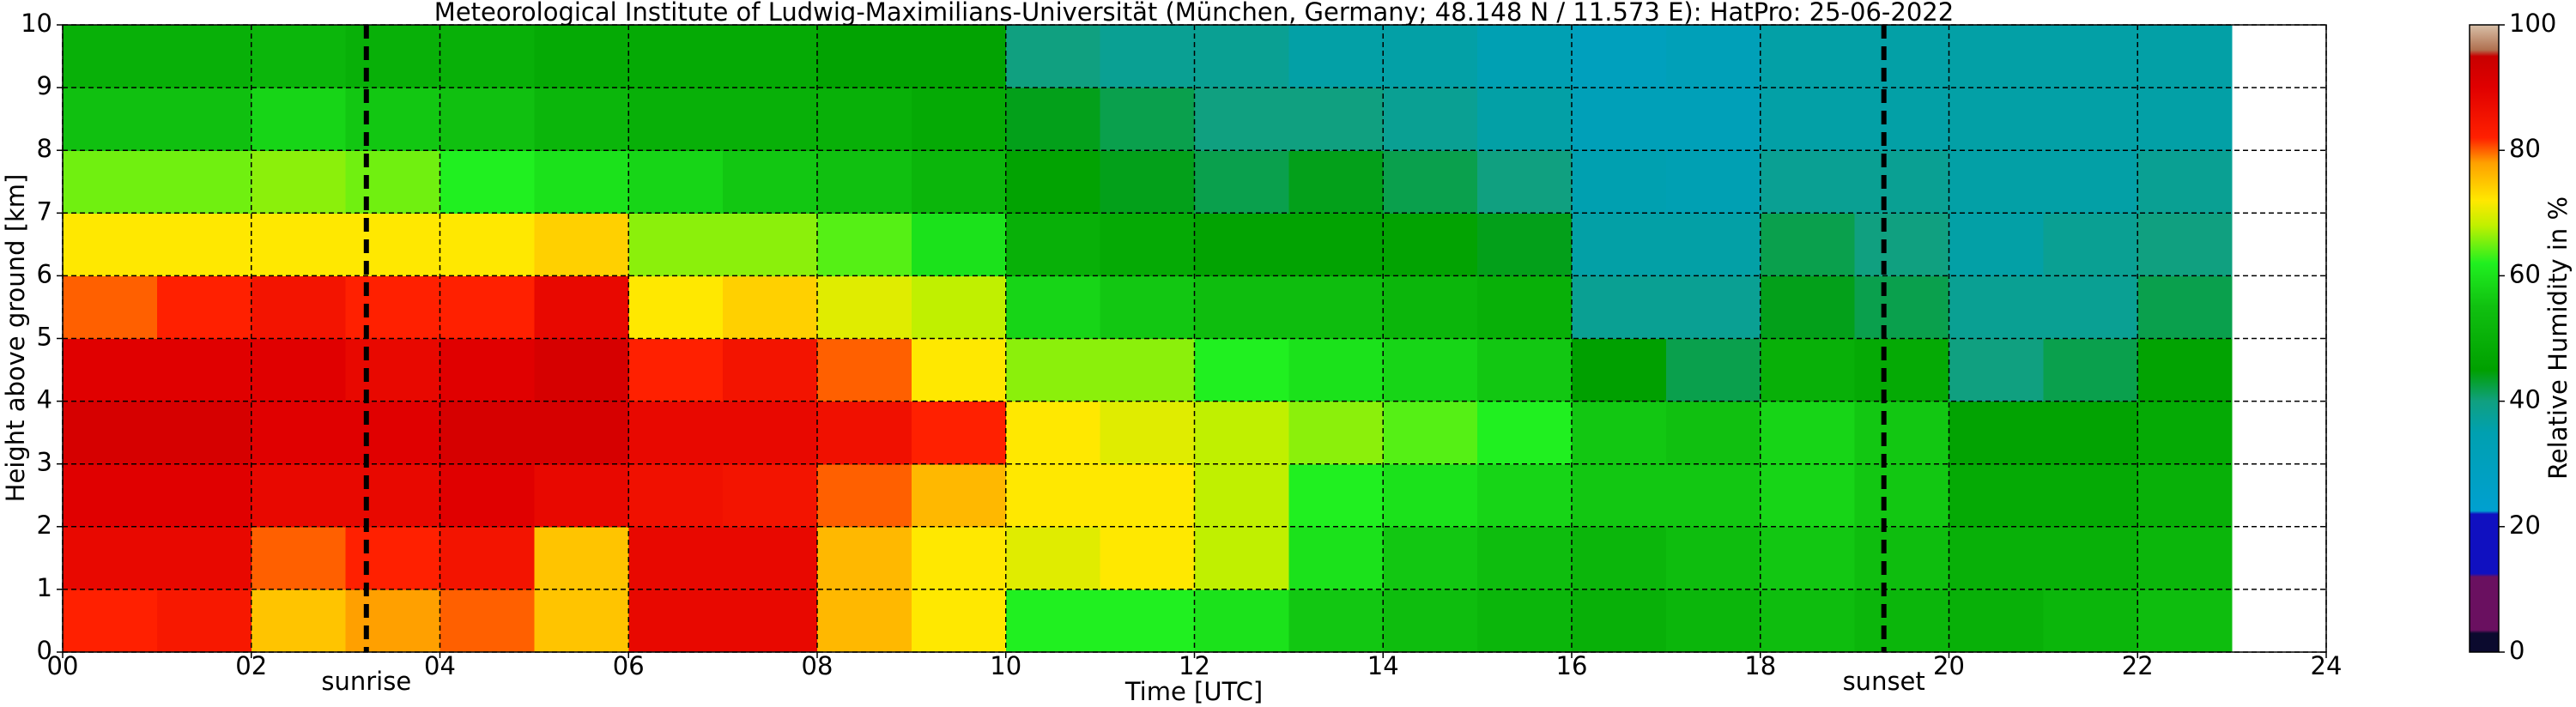 The image size is (2576, 707). What do you see at coordinates (2525, 273) in the screenshot?
I see `colorbar-tick-label: 60` at bounding box center [2525, 273].